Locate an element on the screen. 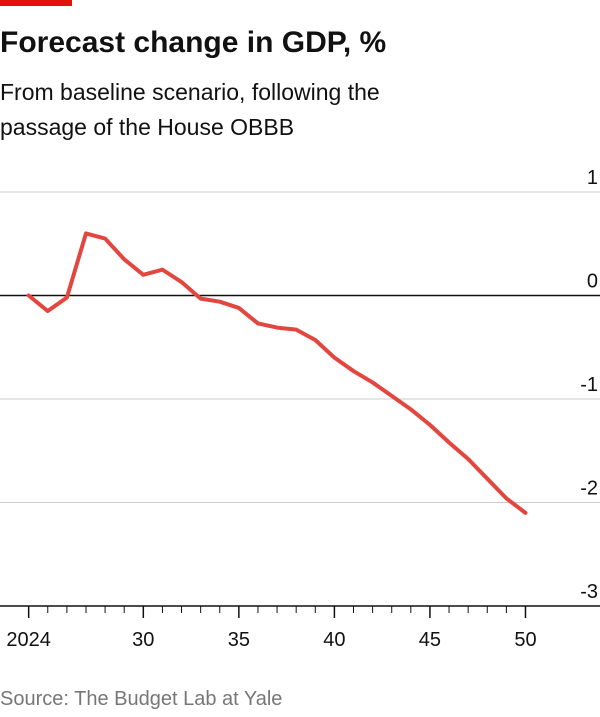 The image size is (600, 717). x-tick-label: 40 is located at coordinates (334, 640).